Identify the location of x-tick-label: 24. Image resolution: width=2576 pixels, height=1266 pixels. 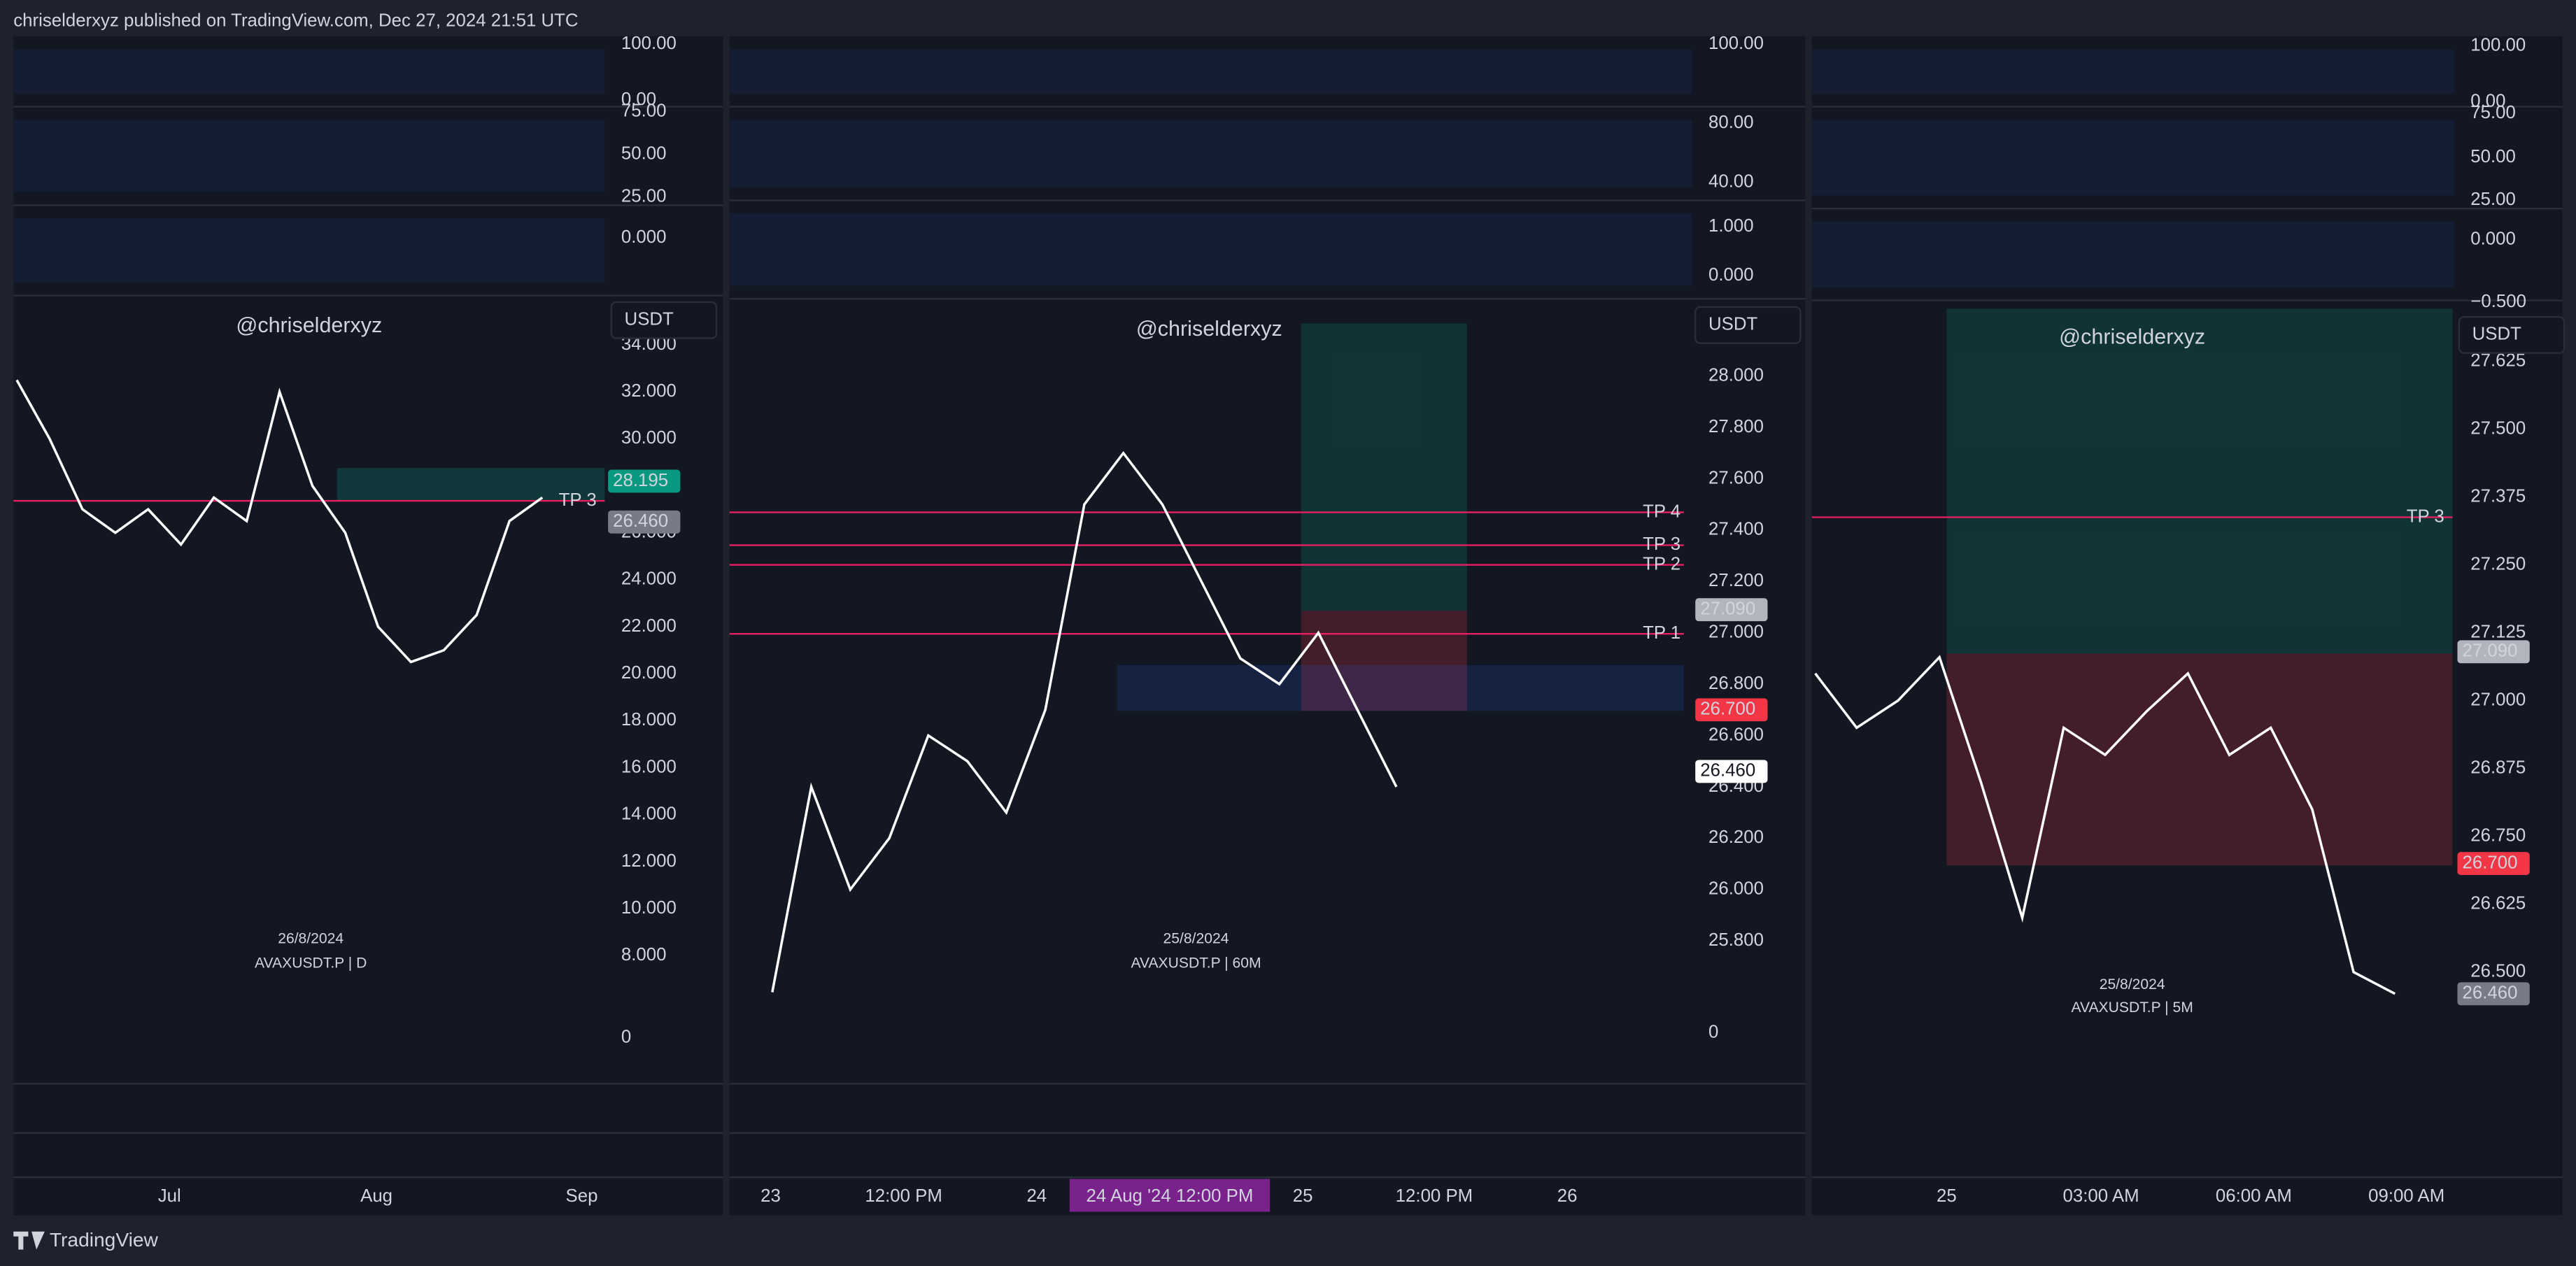
(1036, 1196).